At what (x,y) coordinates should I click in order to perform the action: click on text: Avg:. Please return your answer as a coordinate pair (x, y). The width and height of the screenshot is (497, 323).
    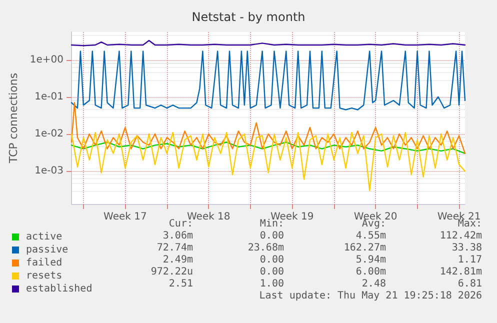
    Looking at the image, I should click on (374, 224).